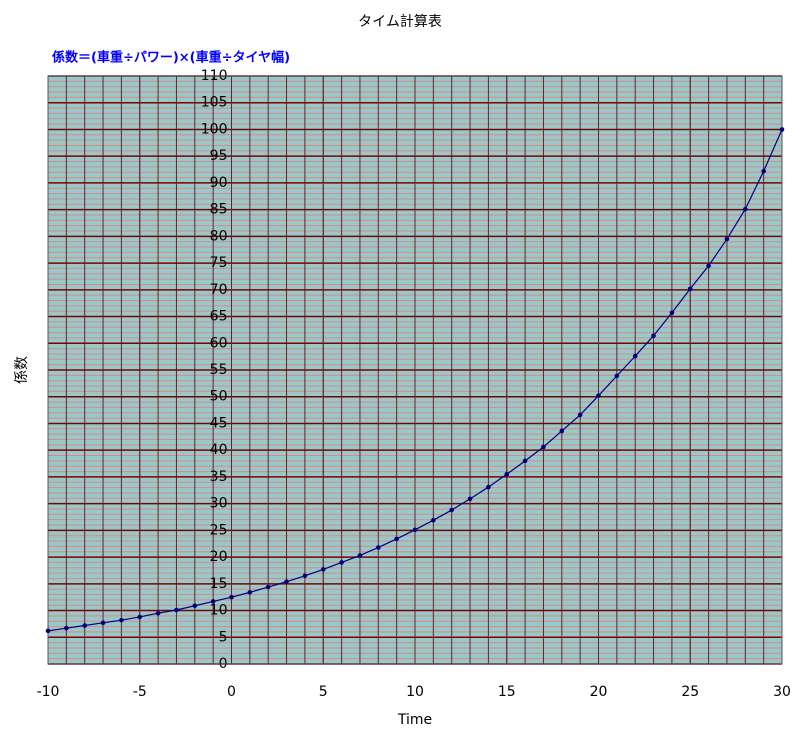  I want to click on y-tick-label: 50, so click(219, 397).